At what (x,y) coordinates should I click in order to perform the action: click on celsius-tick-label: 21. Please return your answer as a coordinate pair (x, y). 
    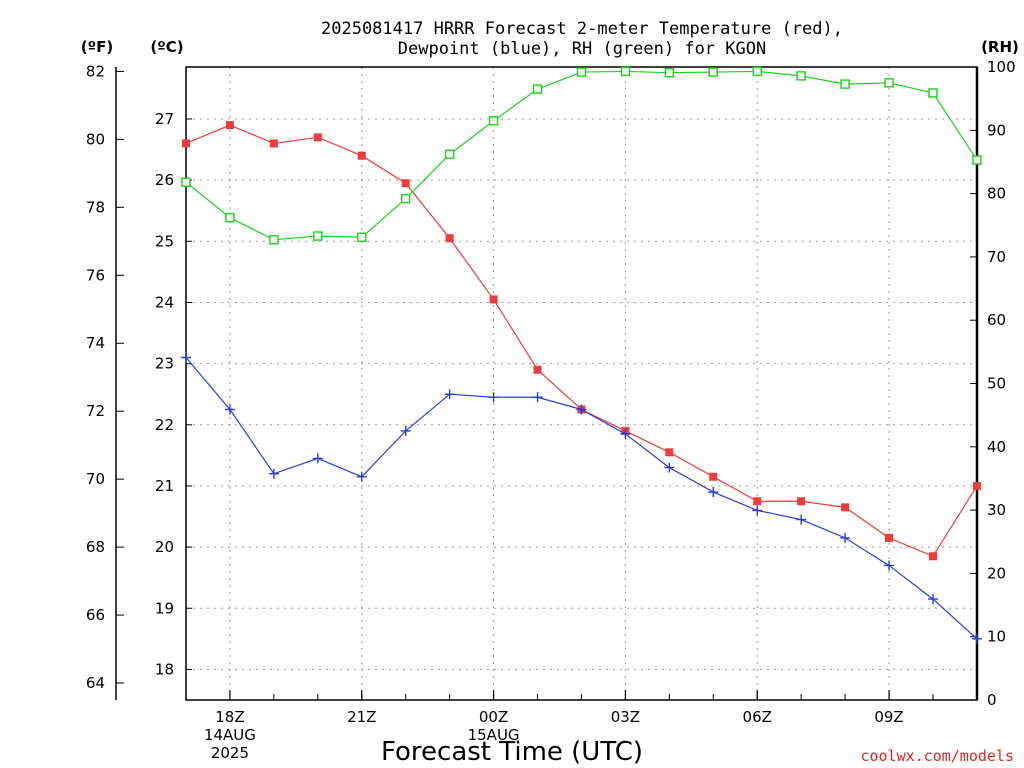
    Looking at the image, I should click on (164, 486).